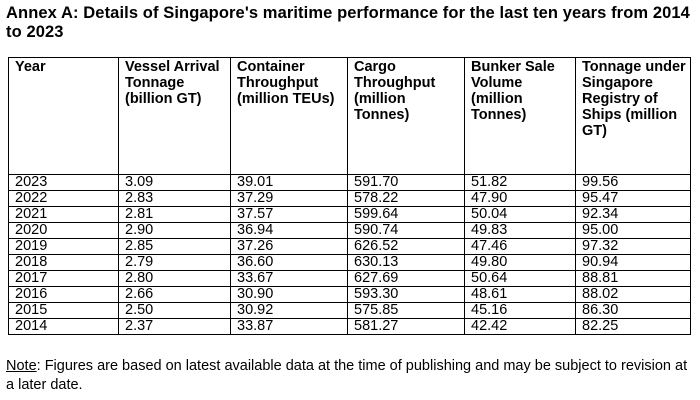 The width and height of the screenshot is (700, 400). I want to click on table-row: 2022 2.83 37.29 578.22 47.90 95.47, so click(349, 198).